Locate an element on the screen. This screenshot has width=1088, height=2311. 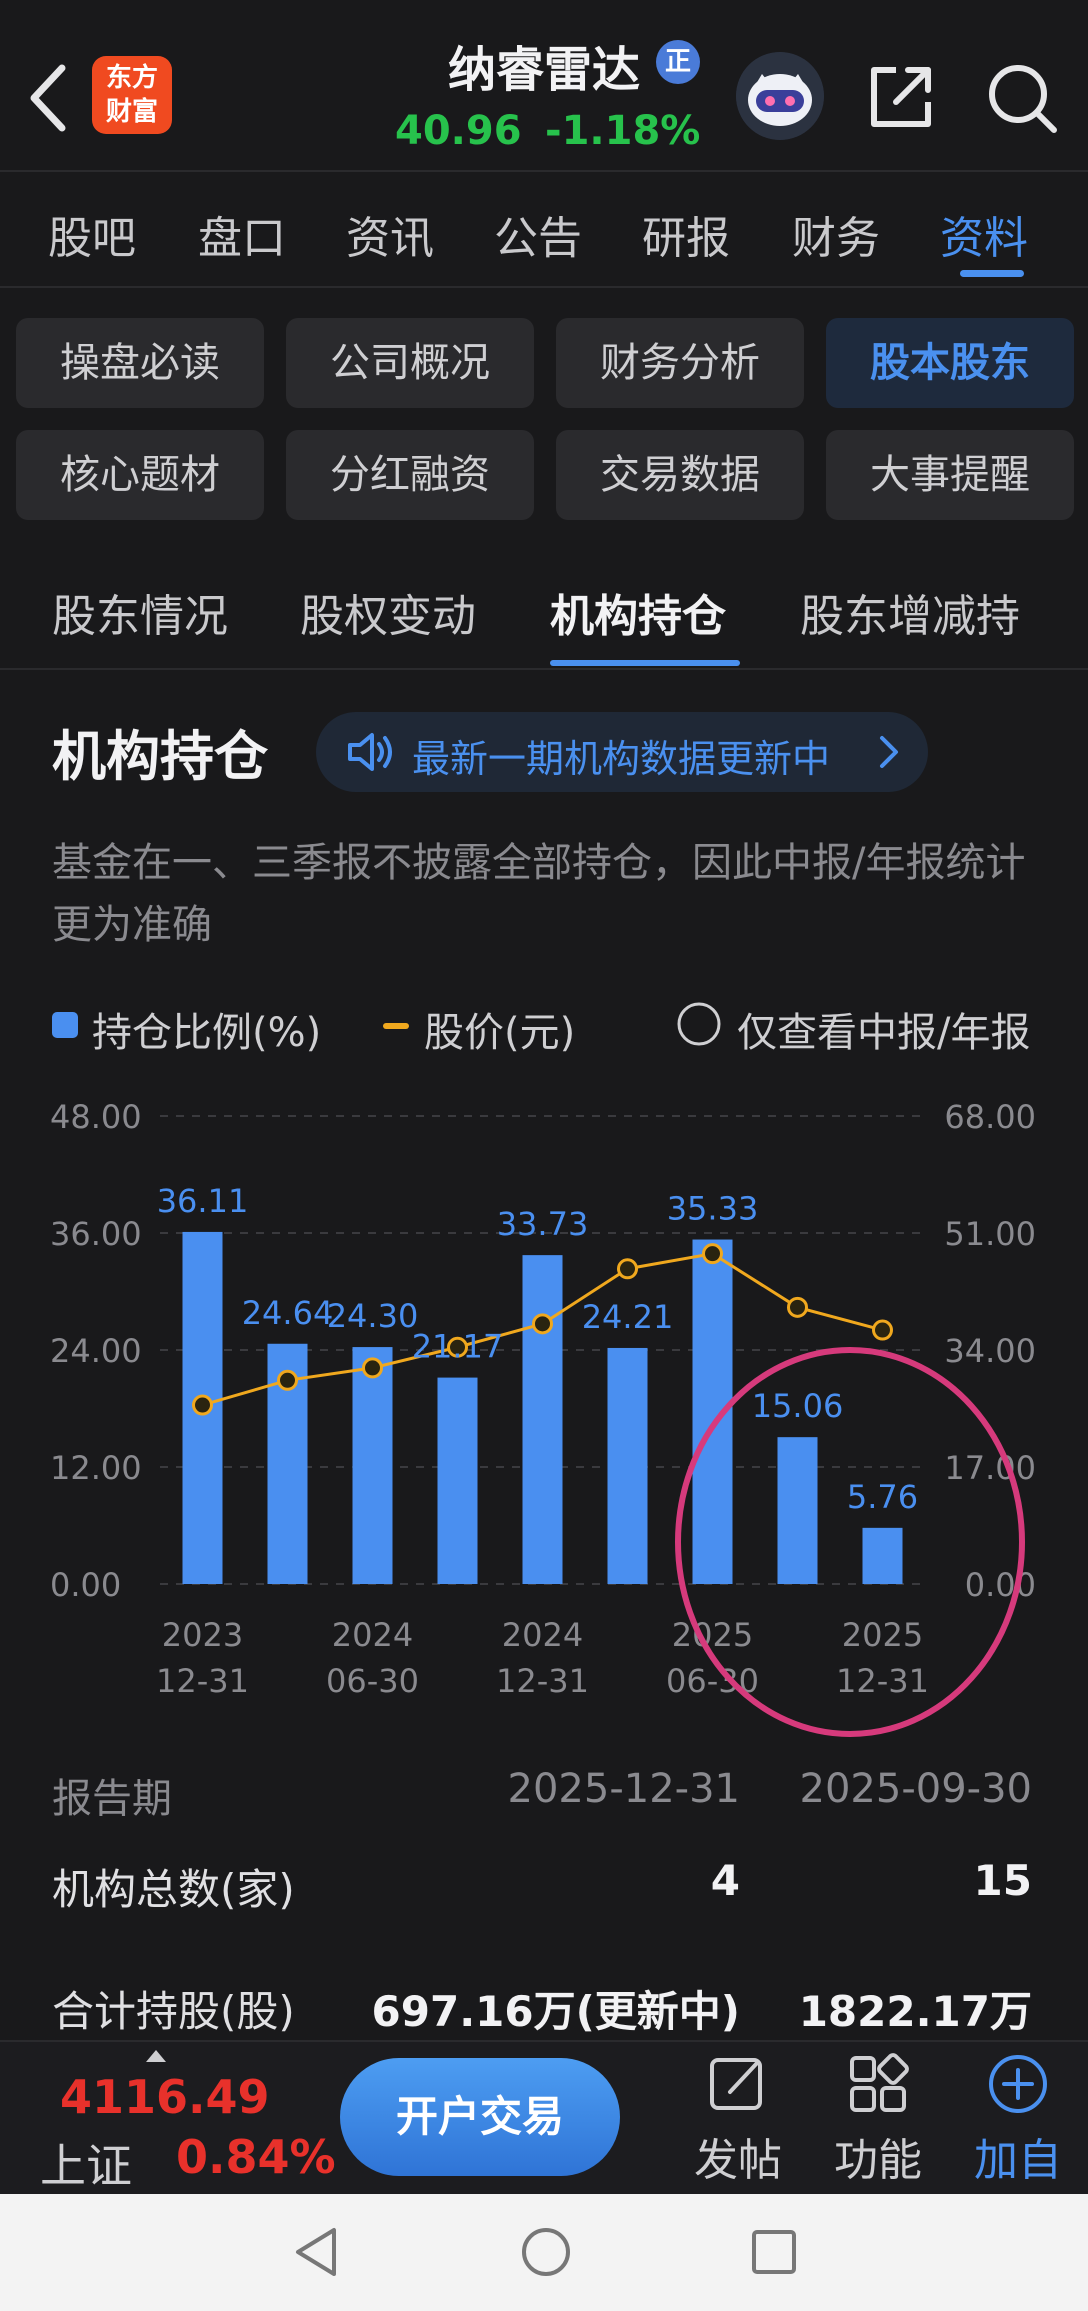
table-row-label: 合计持股(股) is located at coordinates (173, 2011).